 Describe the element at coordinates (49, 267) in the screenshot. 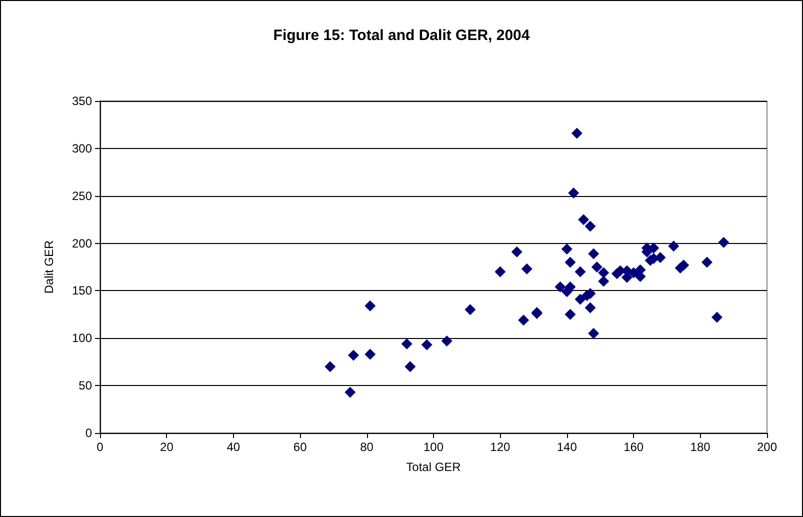

I see `y-axis-title: Dalit GER` at that location.